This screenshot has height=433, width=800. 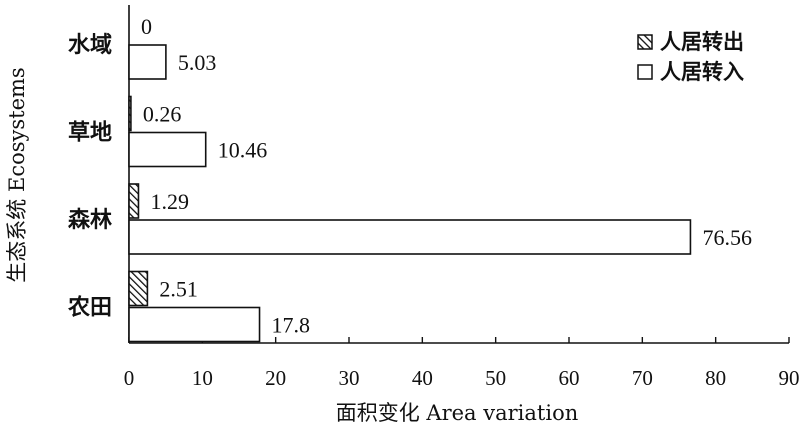 I want to click on x-tick-label: 30, so click(x=349, y=378).